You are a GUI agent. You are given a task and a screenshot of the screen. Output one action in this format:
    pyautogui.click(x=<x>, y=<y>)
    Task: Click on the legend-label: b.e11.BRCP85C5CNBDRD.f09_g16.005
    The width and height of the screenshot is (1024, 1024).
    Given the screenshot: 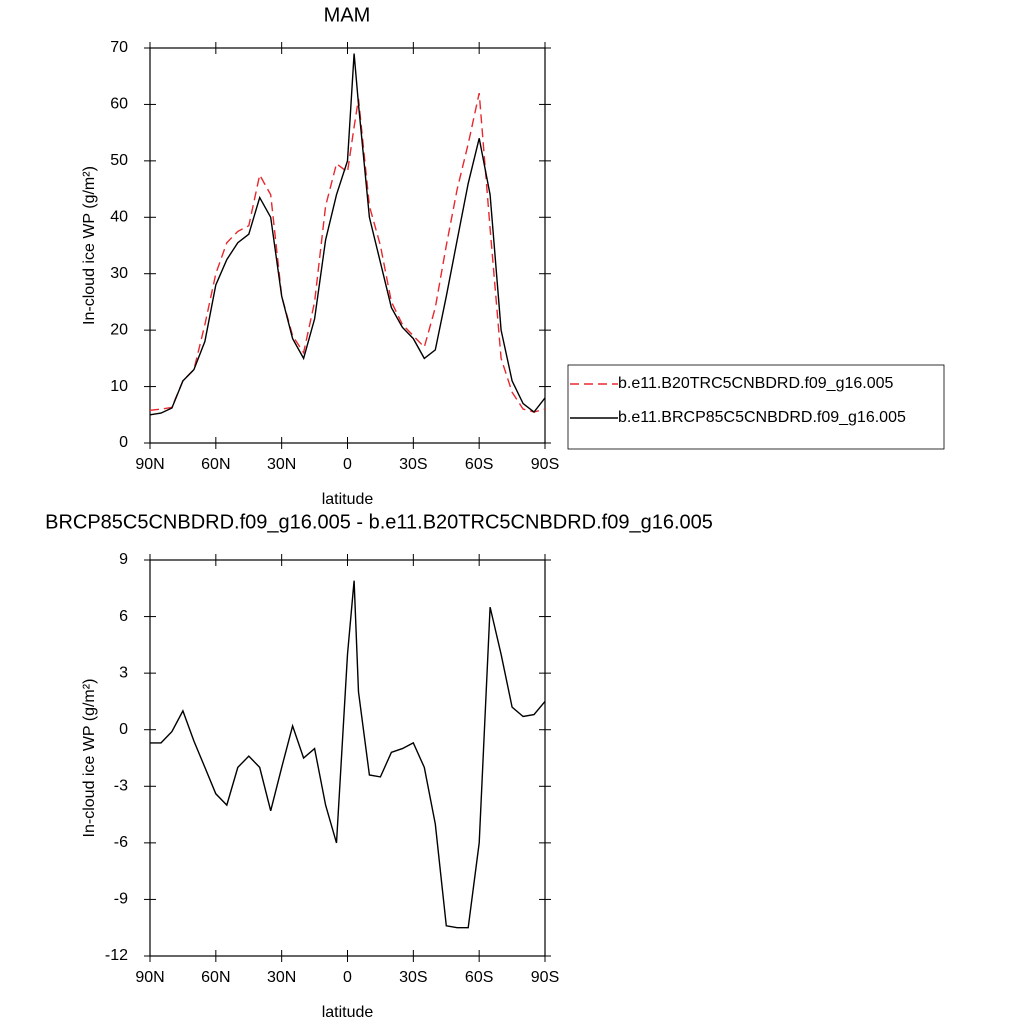 What is the action you would take?
    pyautogui.click(x=762, y=417)
    